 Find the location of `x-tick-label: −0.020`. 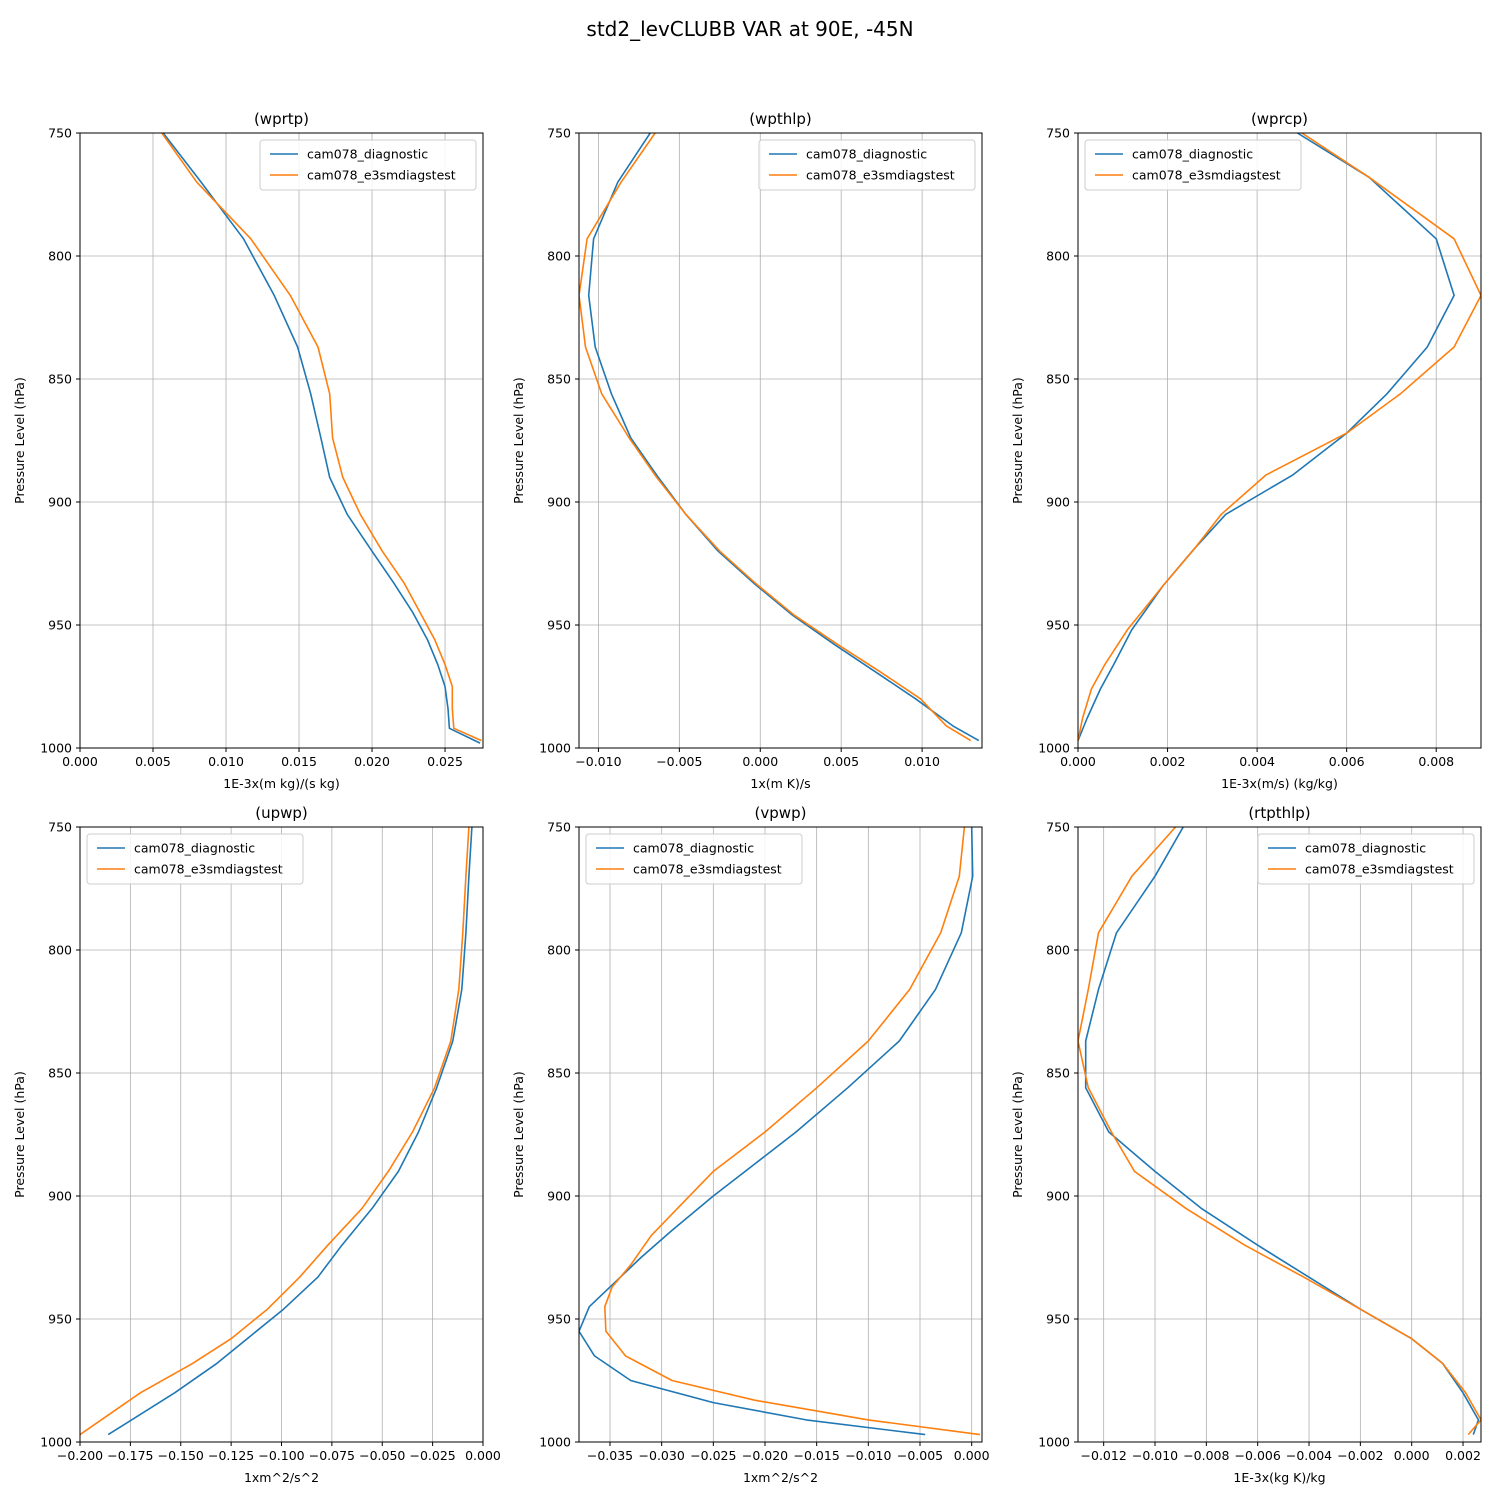

x-tick-label: −0.020 is located at coordinates (765, 1455).